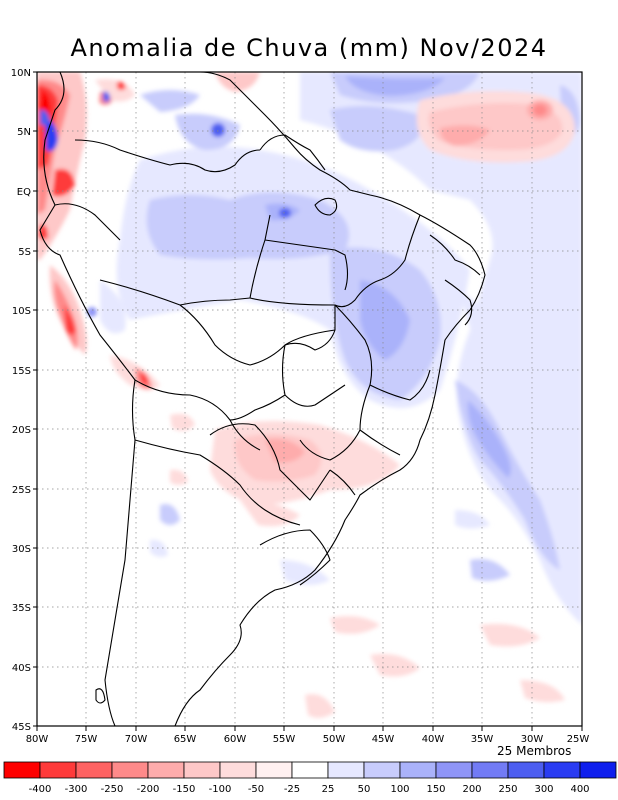 The width and height of the screenshot is (618, 800). What do you see at coordinates (383, 739) in the screenshot?
I see `lon-label: 45W` at bounding box center [383, 739].